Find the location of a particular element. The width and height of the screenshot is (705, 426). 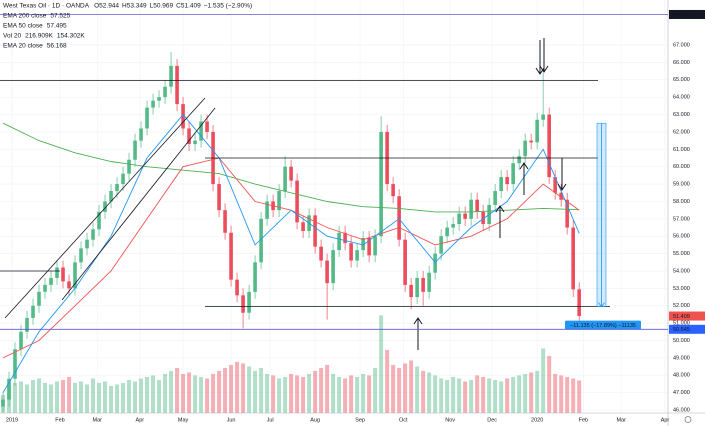

ohlc-value: 52.944 is located at coordinates (109, 6).